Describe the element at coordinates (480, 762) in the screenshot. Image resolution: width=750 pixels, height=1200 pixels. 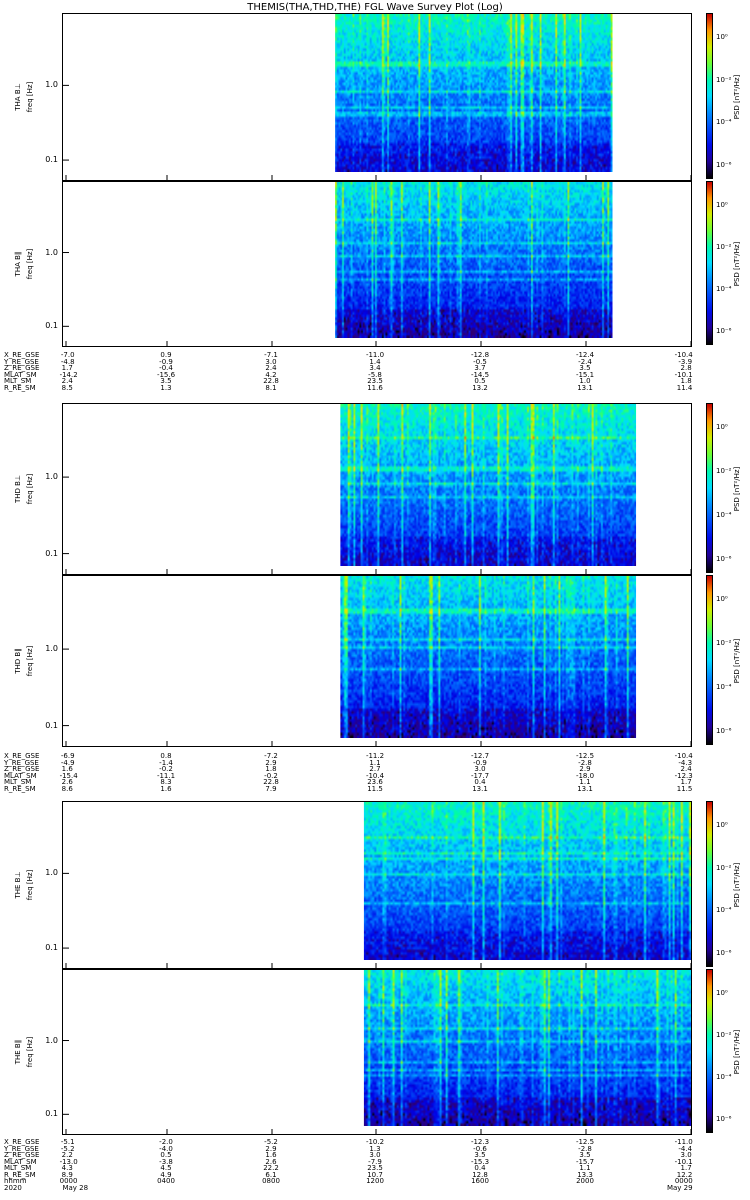
I see `ephemeris-value: -0.9` at that location.